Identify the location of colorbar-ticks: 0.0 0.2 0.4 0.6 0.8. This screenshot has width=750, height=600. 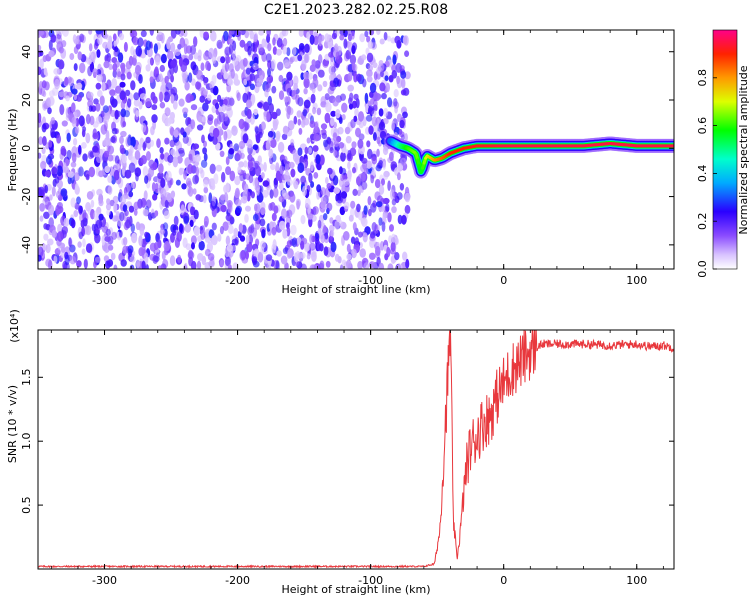
(706, 173).